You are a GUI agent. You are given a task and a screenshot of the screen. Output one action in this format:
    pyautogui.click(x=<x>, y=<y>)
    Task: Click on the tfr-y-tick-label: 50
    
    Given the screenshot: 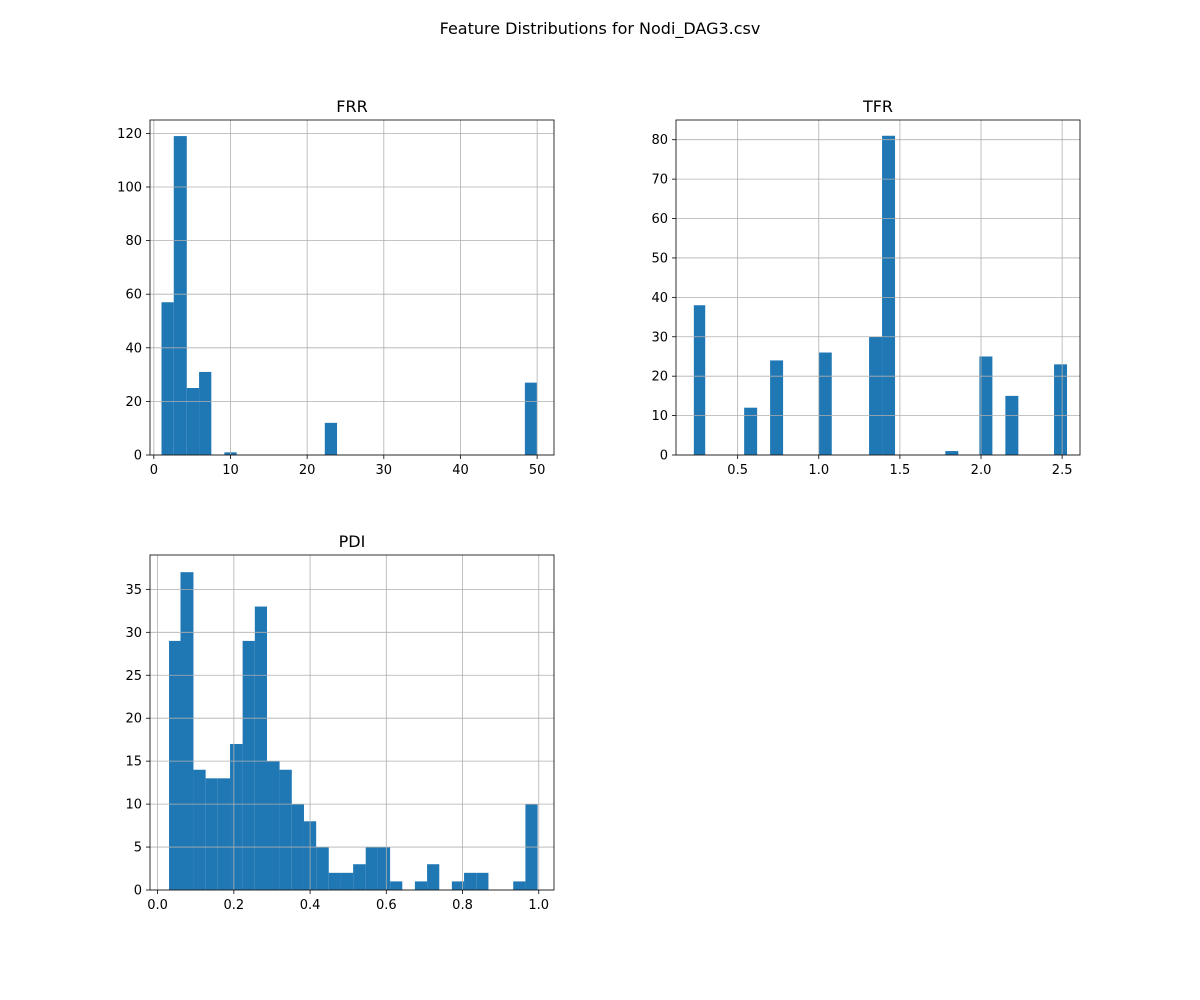 What is the action you would take?
    pyautogui.click(x=659, y=258)
    